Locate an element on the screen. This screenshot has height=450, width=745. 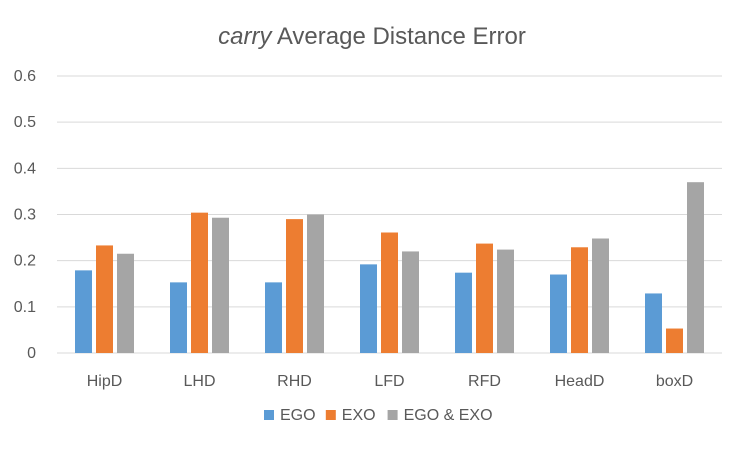
y-tick-label: 0.5 is located at coordinates (25, 122).